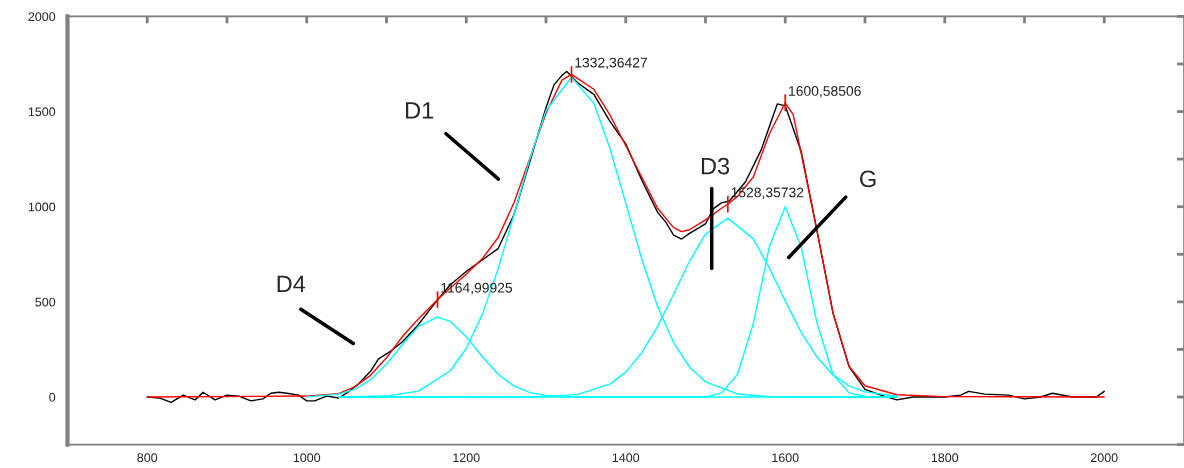 Image resolution: width=1184 pixels, height=468 pixels. What do you see at coordinates (715, 166) in the screenshot?
I see `annotation: D3` at bounding box center [715, 166].